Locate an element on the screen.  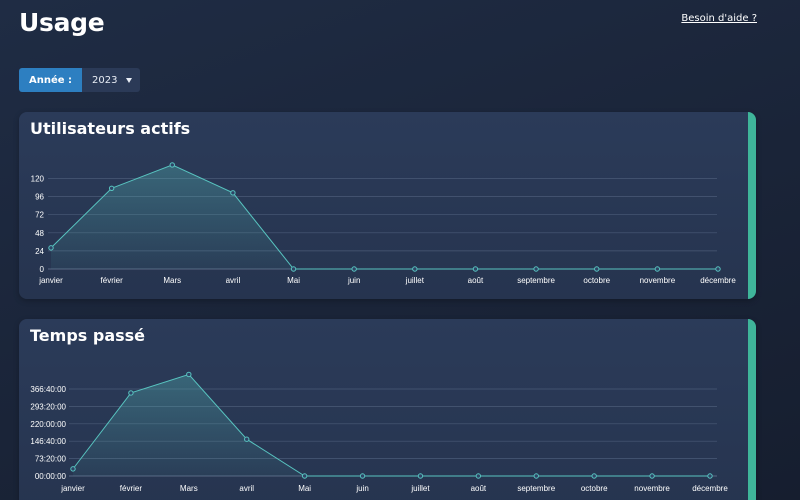
y-tick-label: 00:00:00 is located at coordinates (51, 476).